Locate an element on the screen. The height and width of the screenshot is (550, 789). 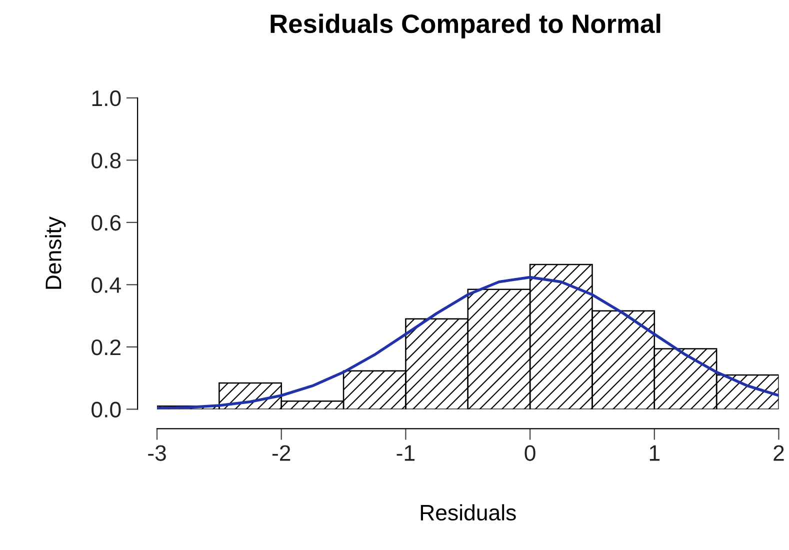
x-tick-label: 1 is located at coordinates (655, 453).